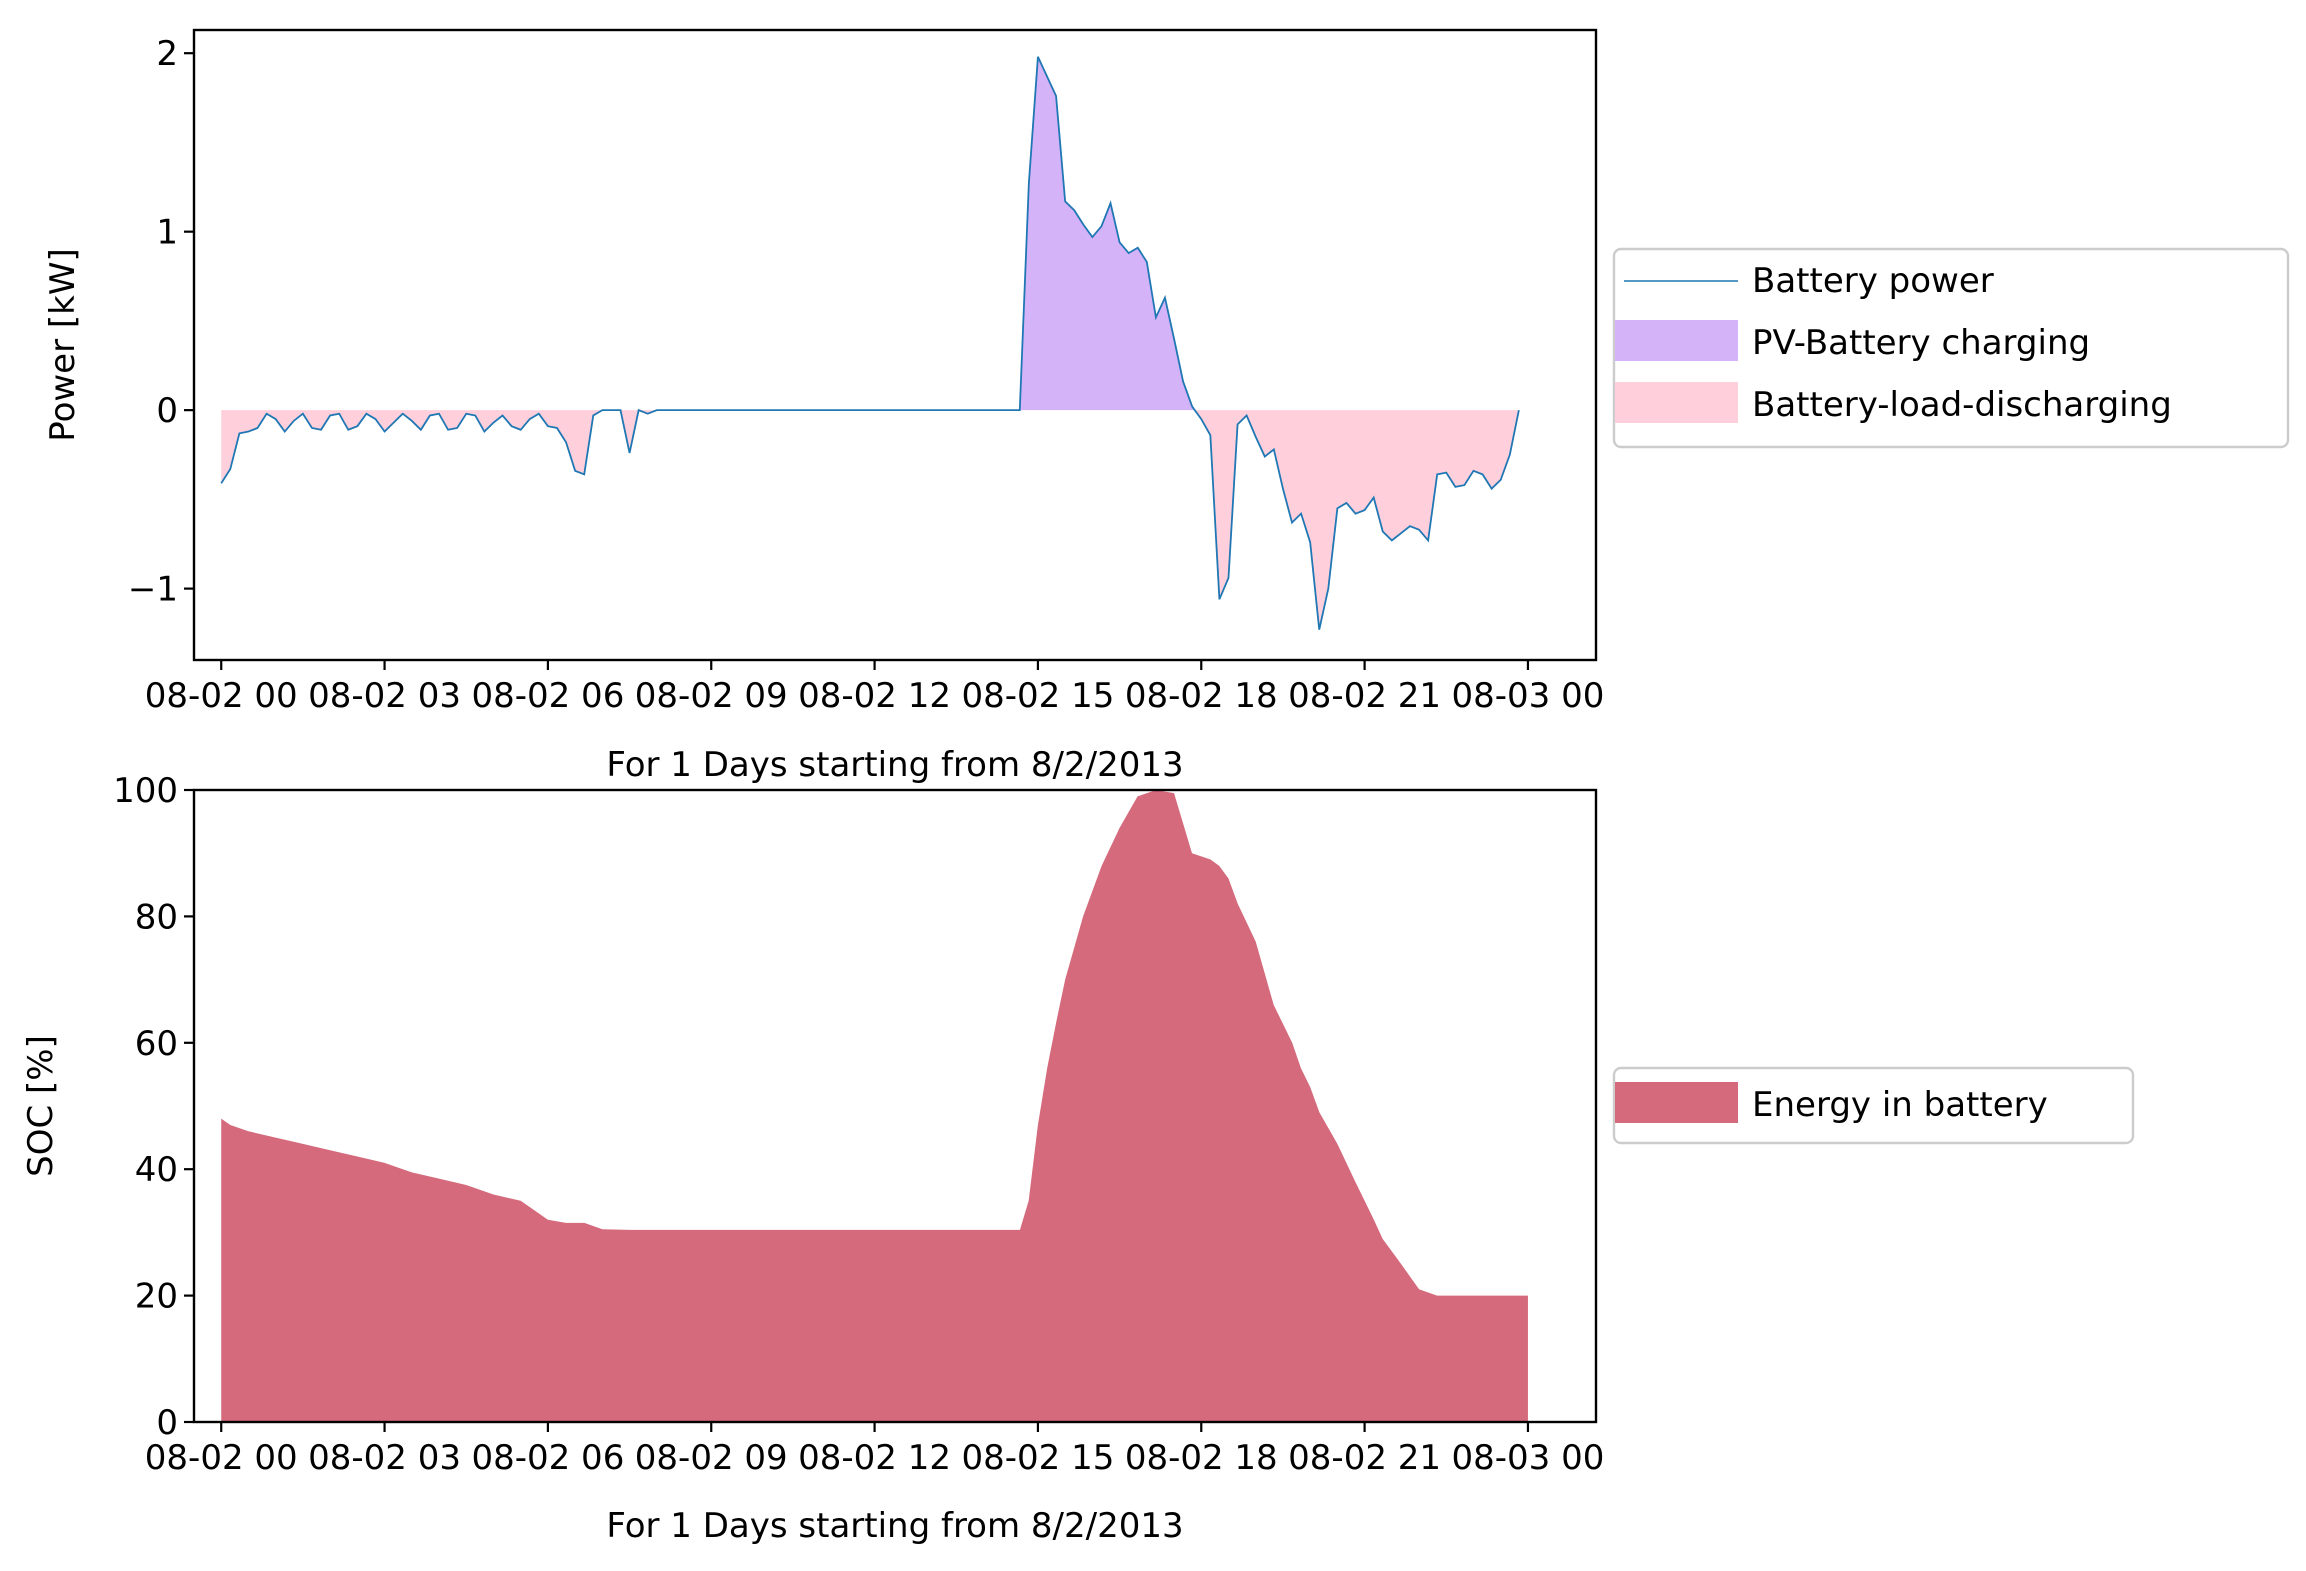 This screenshot has height=1571, width=2306. What do you see at coordinates (167, 54) in the screenshot?
I see `p1-y-tick-label: 2` at bounding box center [167, 54].